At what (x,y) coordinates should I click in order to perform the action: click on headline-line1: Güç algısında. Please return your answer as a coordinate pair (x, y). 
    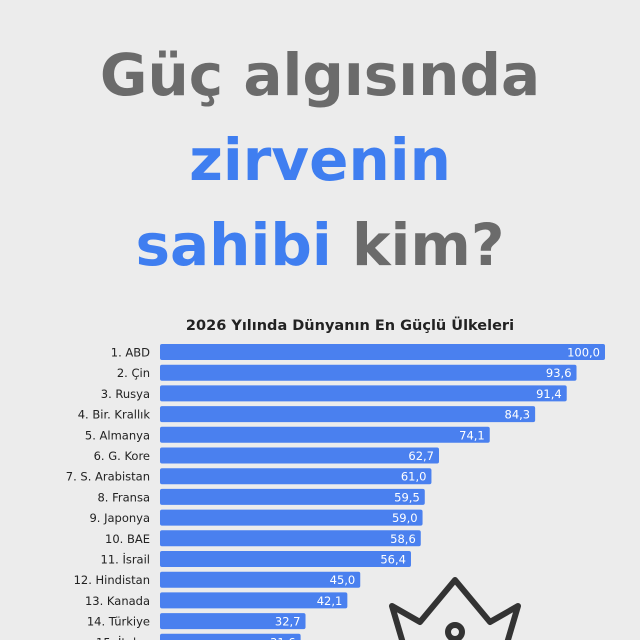
    Looking at the image, I should click on (320, 75).